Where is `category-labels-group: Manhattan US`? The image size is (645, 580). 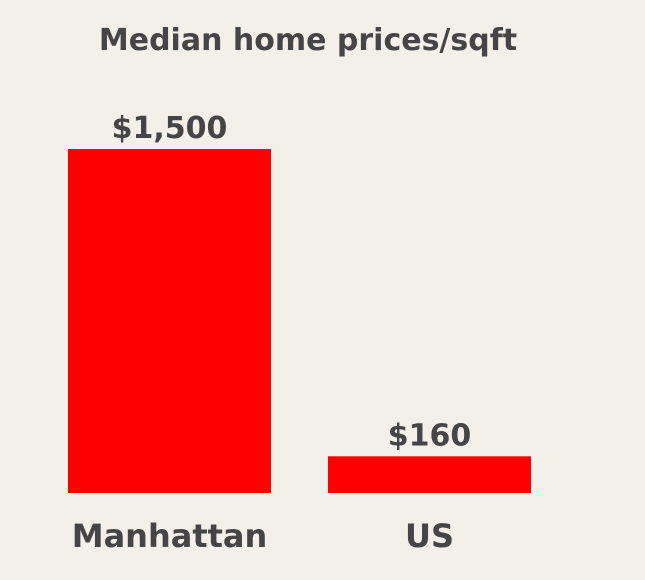
category-labels-group: Manhattan US is located at coordinates (263, 536).